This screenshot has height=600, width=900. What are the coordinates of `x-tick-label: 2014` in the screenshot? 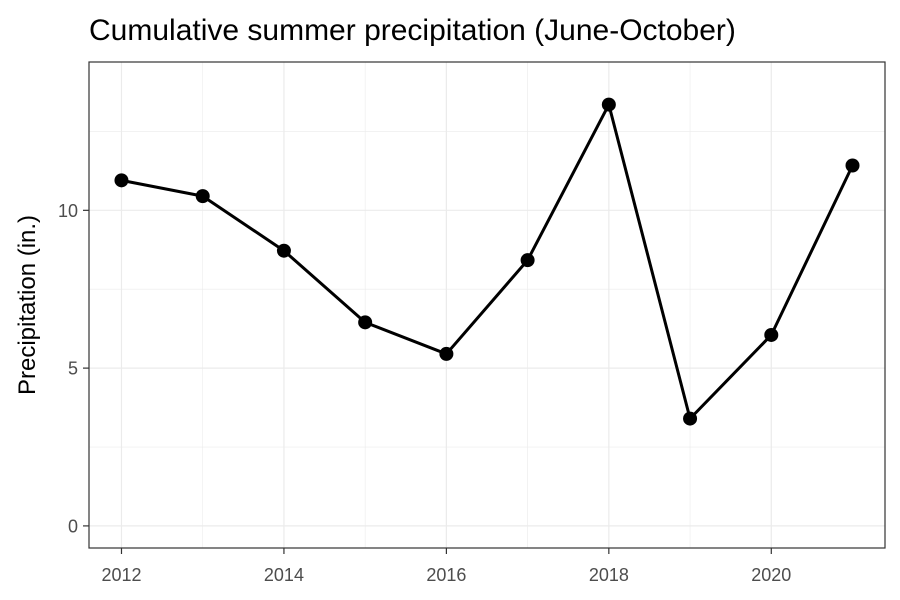 It's located at (284, 575).